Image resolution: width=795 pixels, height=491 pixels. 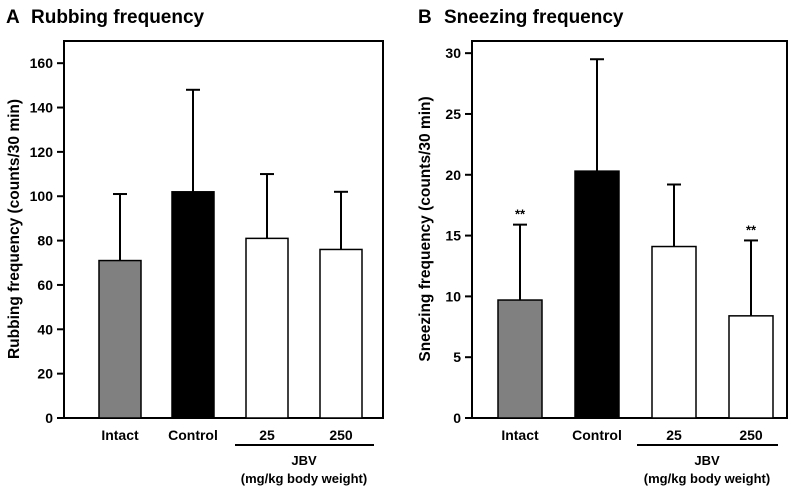 I want to click on panel-b-group-sublabel: (mg/kg body weight), so click(x=707, y=478).